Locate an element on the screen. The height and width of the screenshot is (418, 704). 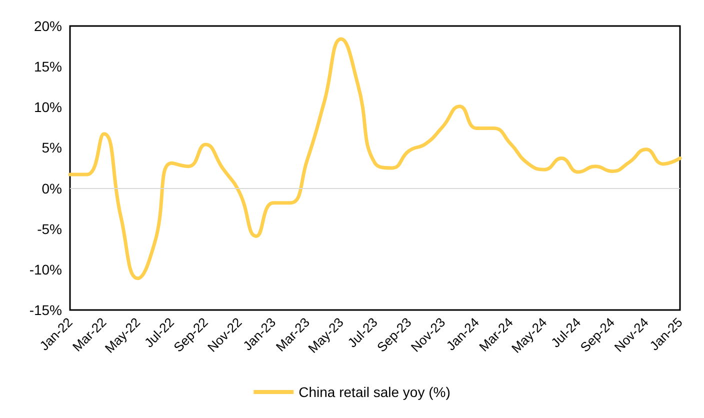
y-tick-label: 10% is located at coordinates (48, 107).